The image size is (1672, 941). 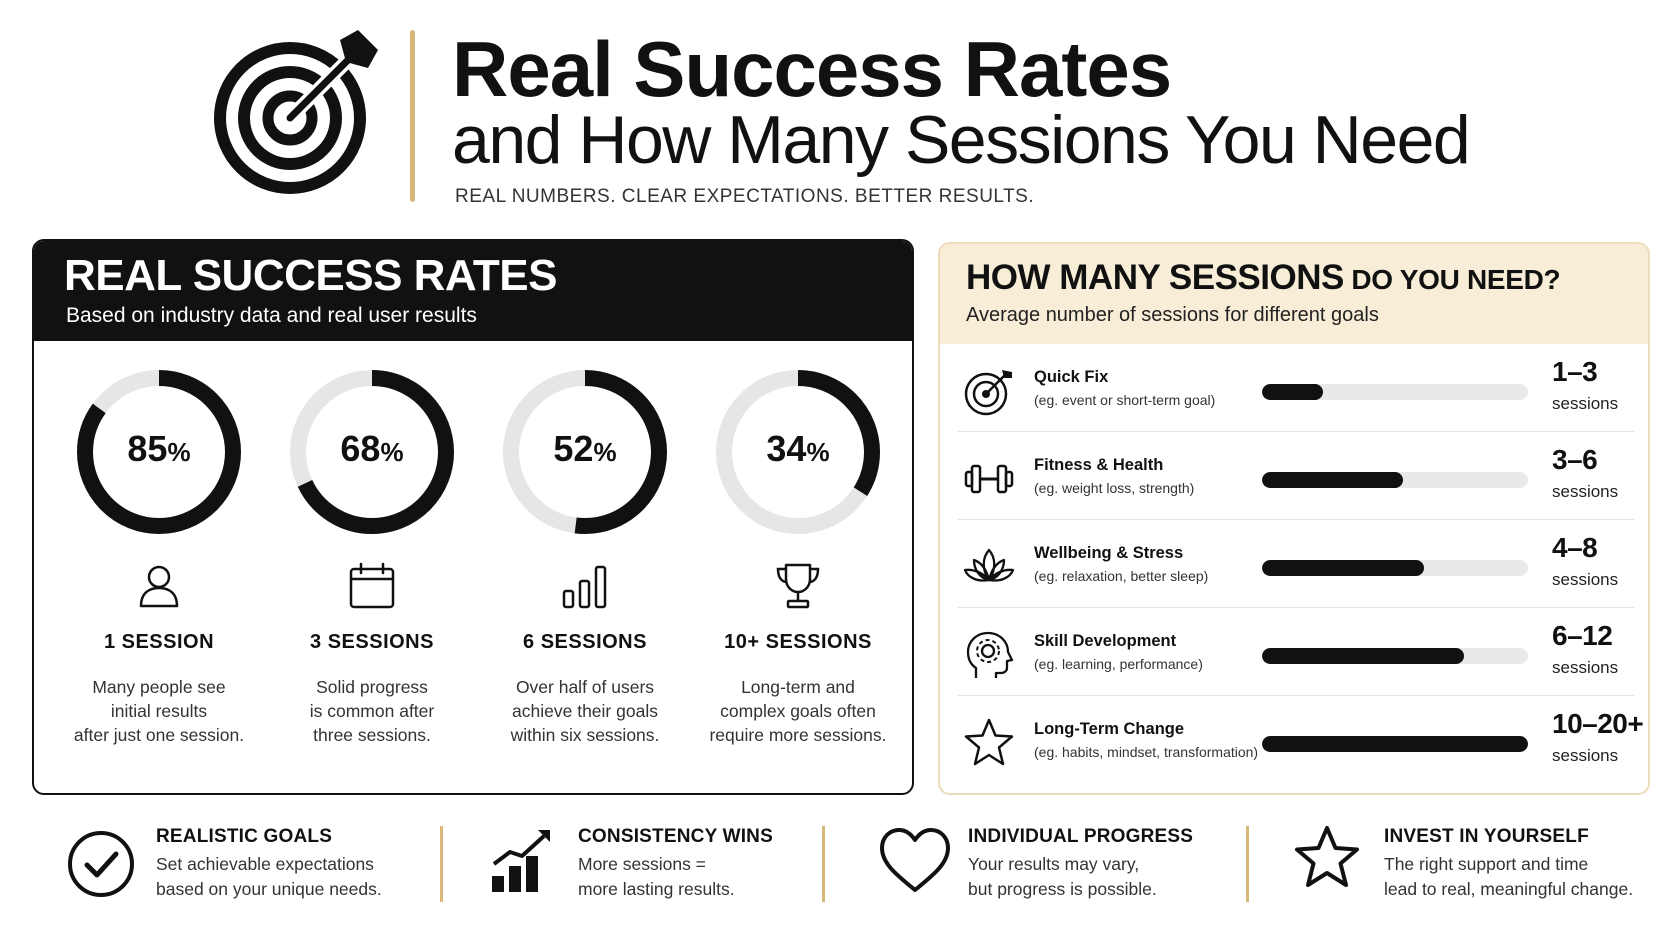 I want to click on rate-percent: 68%, so click(x=372, y=448).